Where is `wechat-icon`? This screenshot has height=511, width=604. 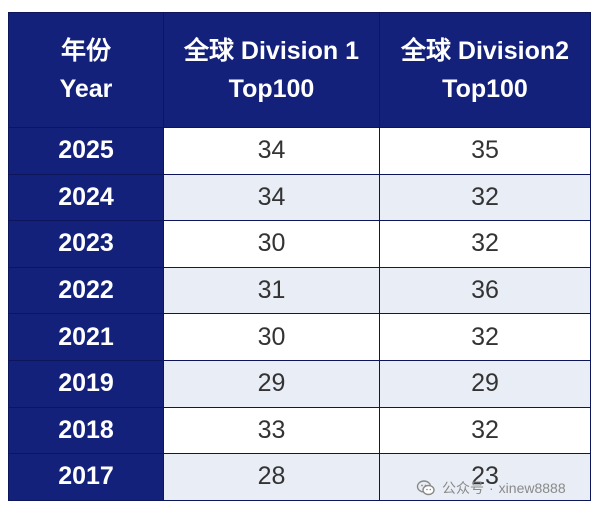 wechat-icon is located at coordinates (425, 488).